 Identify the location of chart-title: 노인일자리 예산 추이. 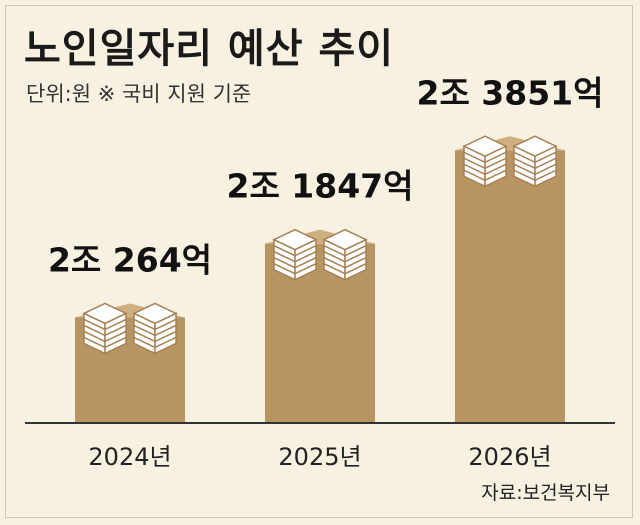
(209, 49).